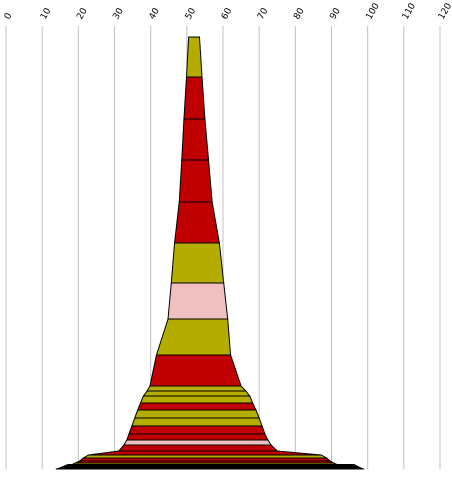 The image size is (452, 481). I want to click on x-tick-label: 110, so click(409, 11).